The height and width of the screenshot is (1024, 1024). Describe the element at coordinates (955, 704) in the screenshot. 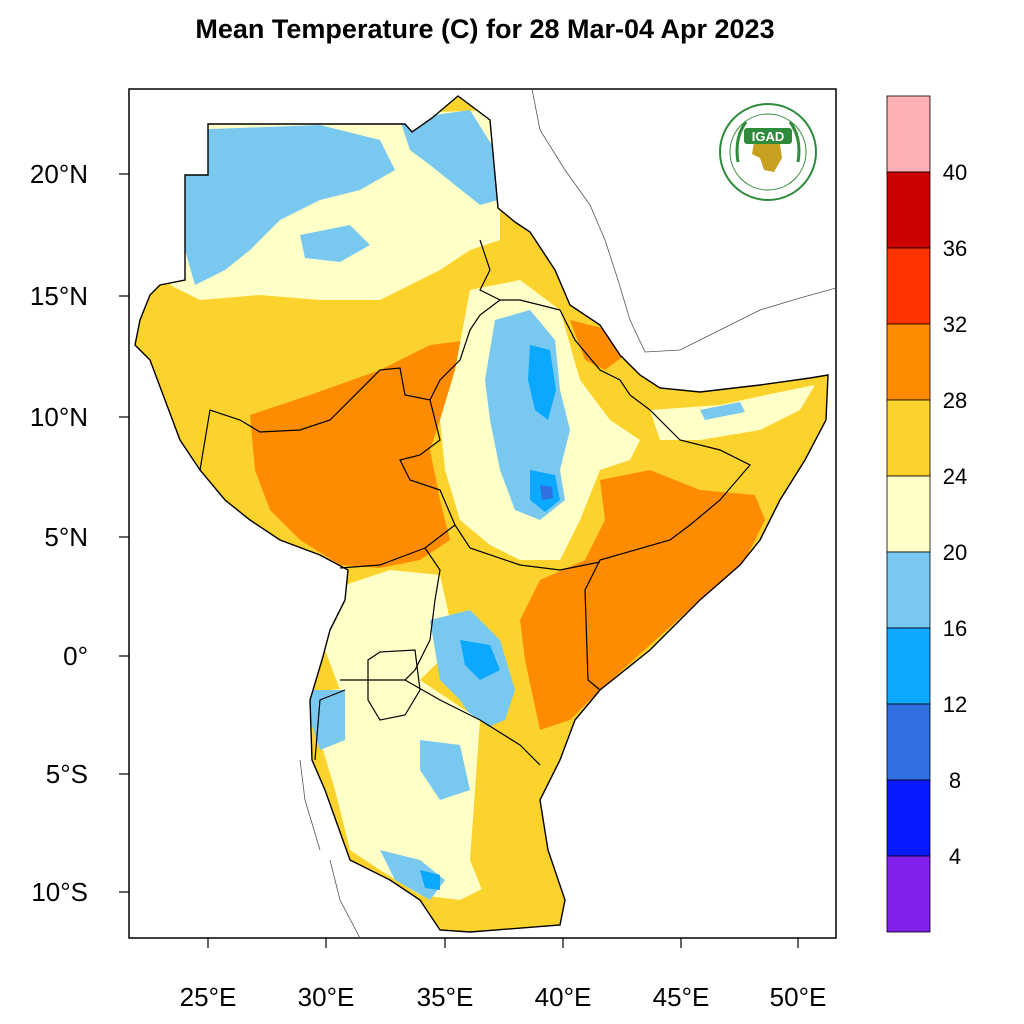

I see `colorbar-label: 12` at that location.